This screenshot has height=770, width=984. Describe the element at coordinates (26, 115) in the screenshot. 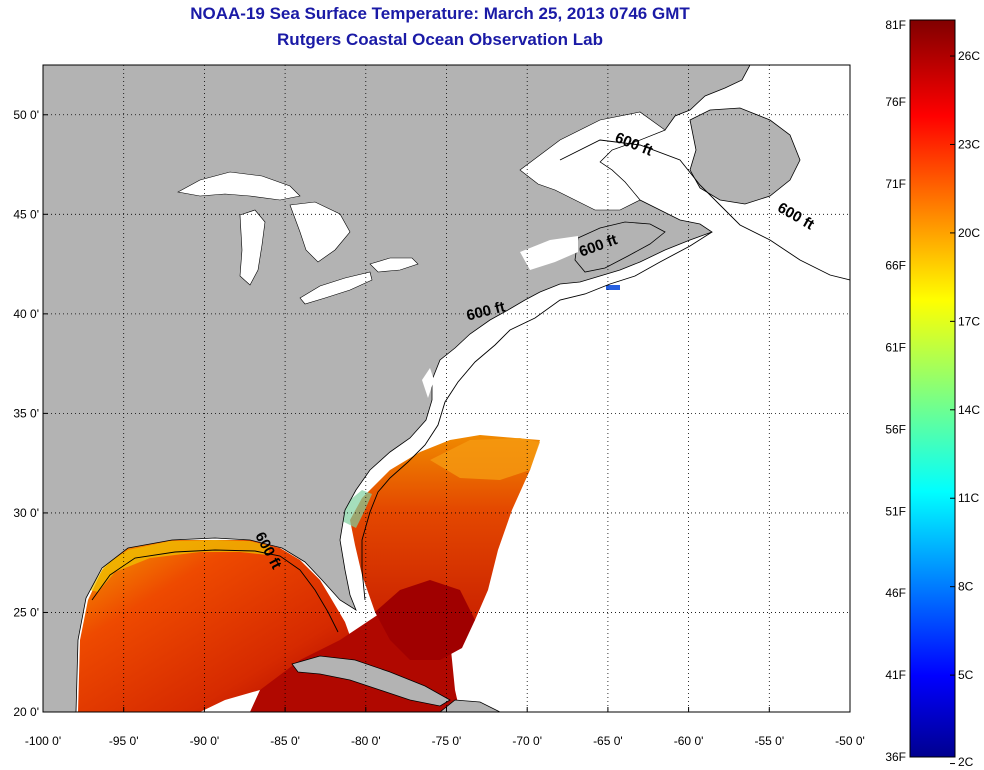

I see `lat-tick-label: 50 0'` at that location.